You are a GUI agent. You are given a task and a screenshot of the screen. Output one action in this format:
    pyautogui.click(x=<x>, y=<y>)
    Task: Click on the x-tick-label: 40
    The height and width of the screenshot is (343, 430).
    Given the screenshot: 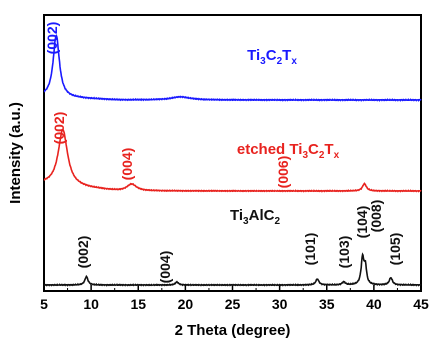 What is the action you would take?
    pyautogui.click(x=374, y=304)
    